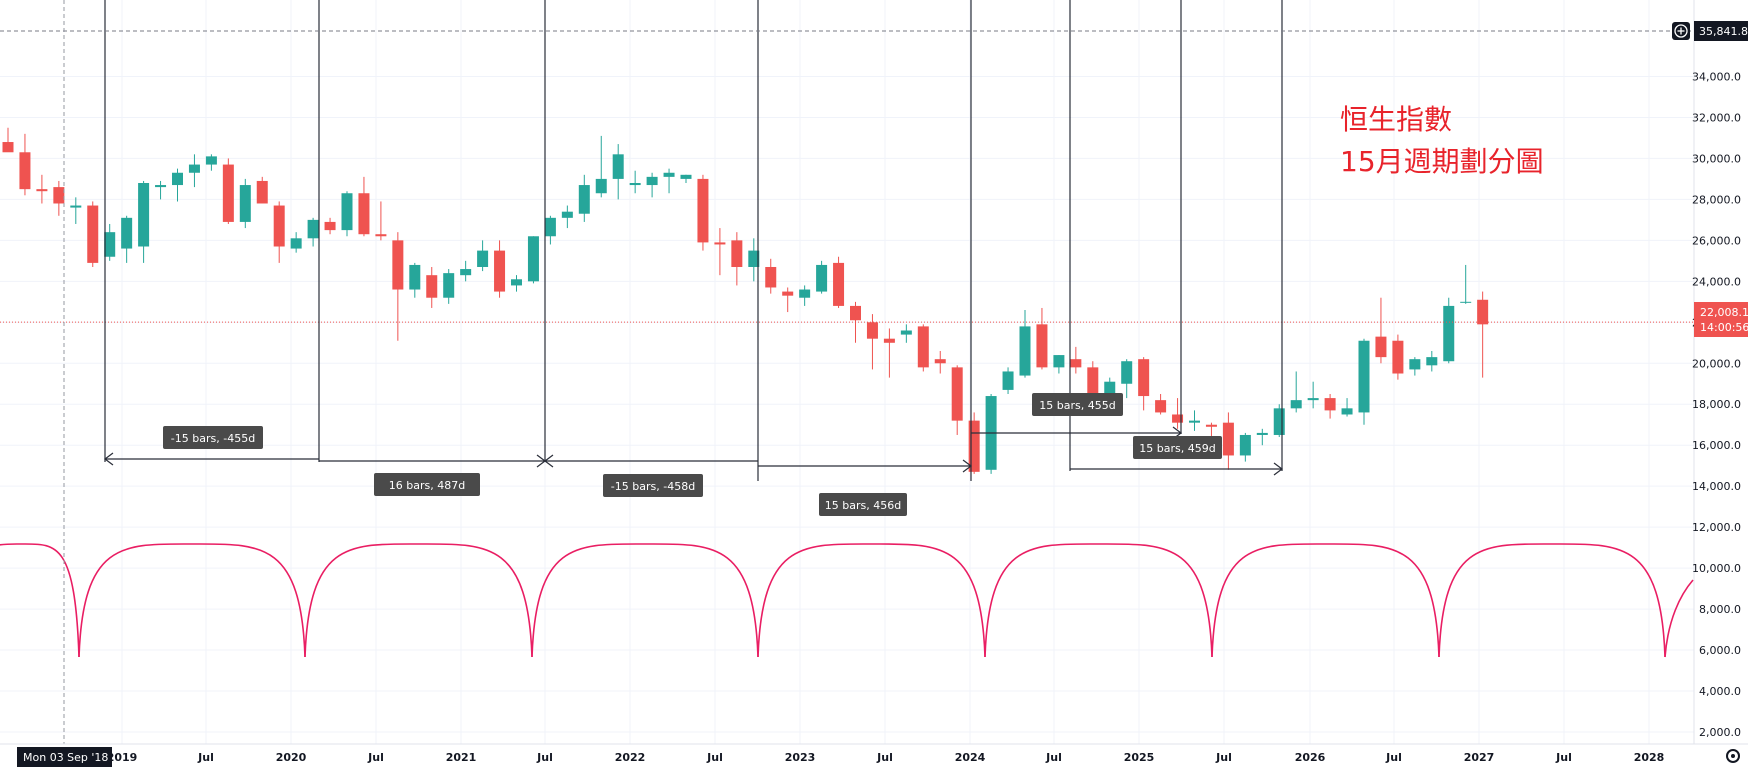 The image size is (1748, 769). What do you see at coordinates (427, 485) in the screenshot?
I see `measure-label-text: 16 bars, 487d` at bounding box center [427, 485].